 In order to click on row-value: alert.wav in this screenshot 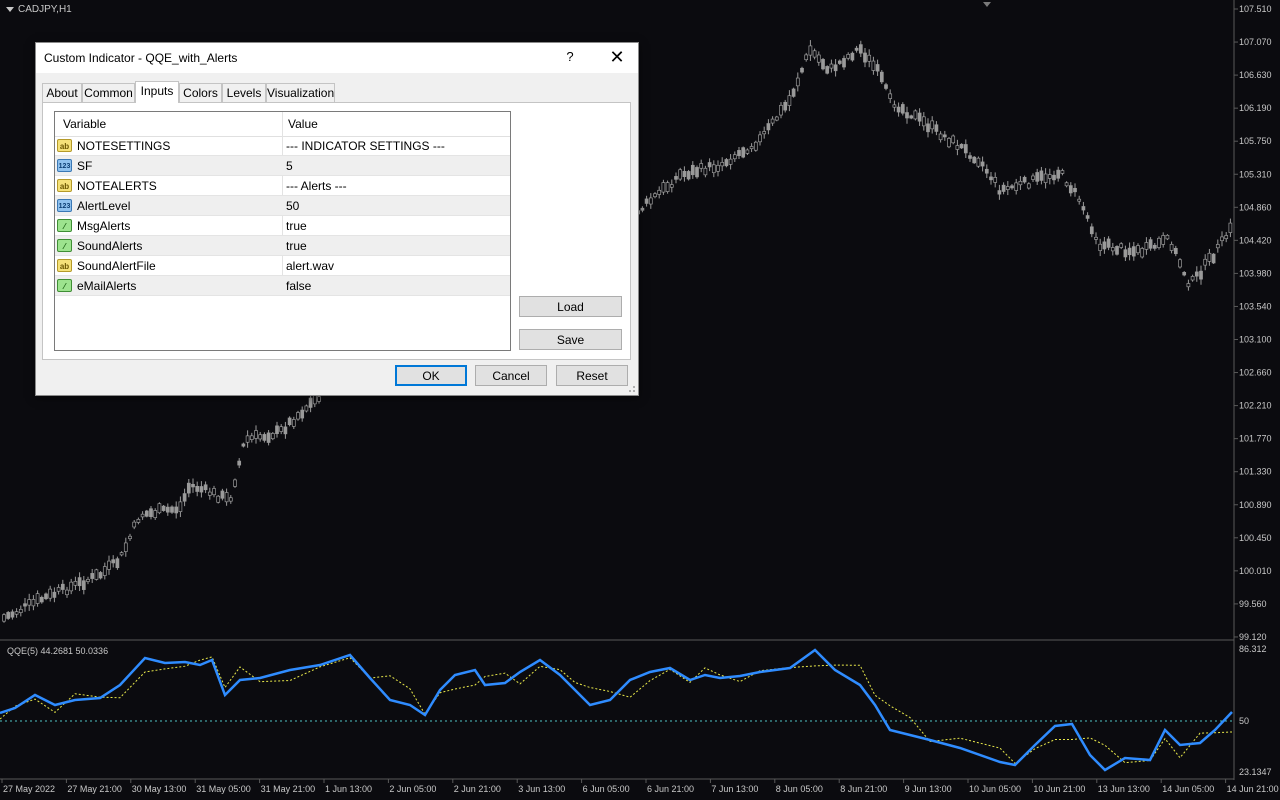, I will do `click(310, 266)`.